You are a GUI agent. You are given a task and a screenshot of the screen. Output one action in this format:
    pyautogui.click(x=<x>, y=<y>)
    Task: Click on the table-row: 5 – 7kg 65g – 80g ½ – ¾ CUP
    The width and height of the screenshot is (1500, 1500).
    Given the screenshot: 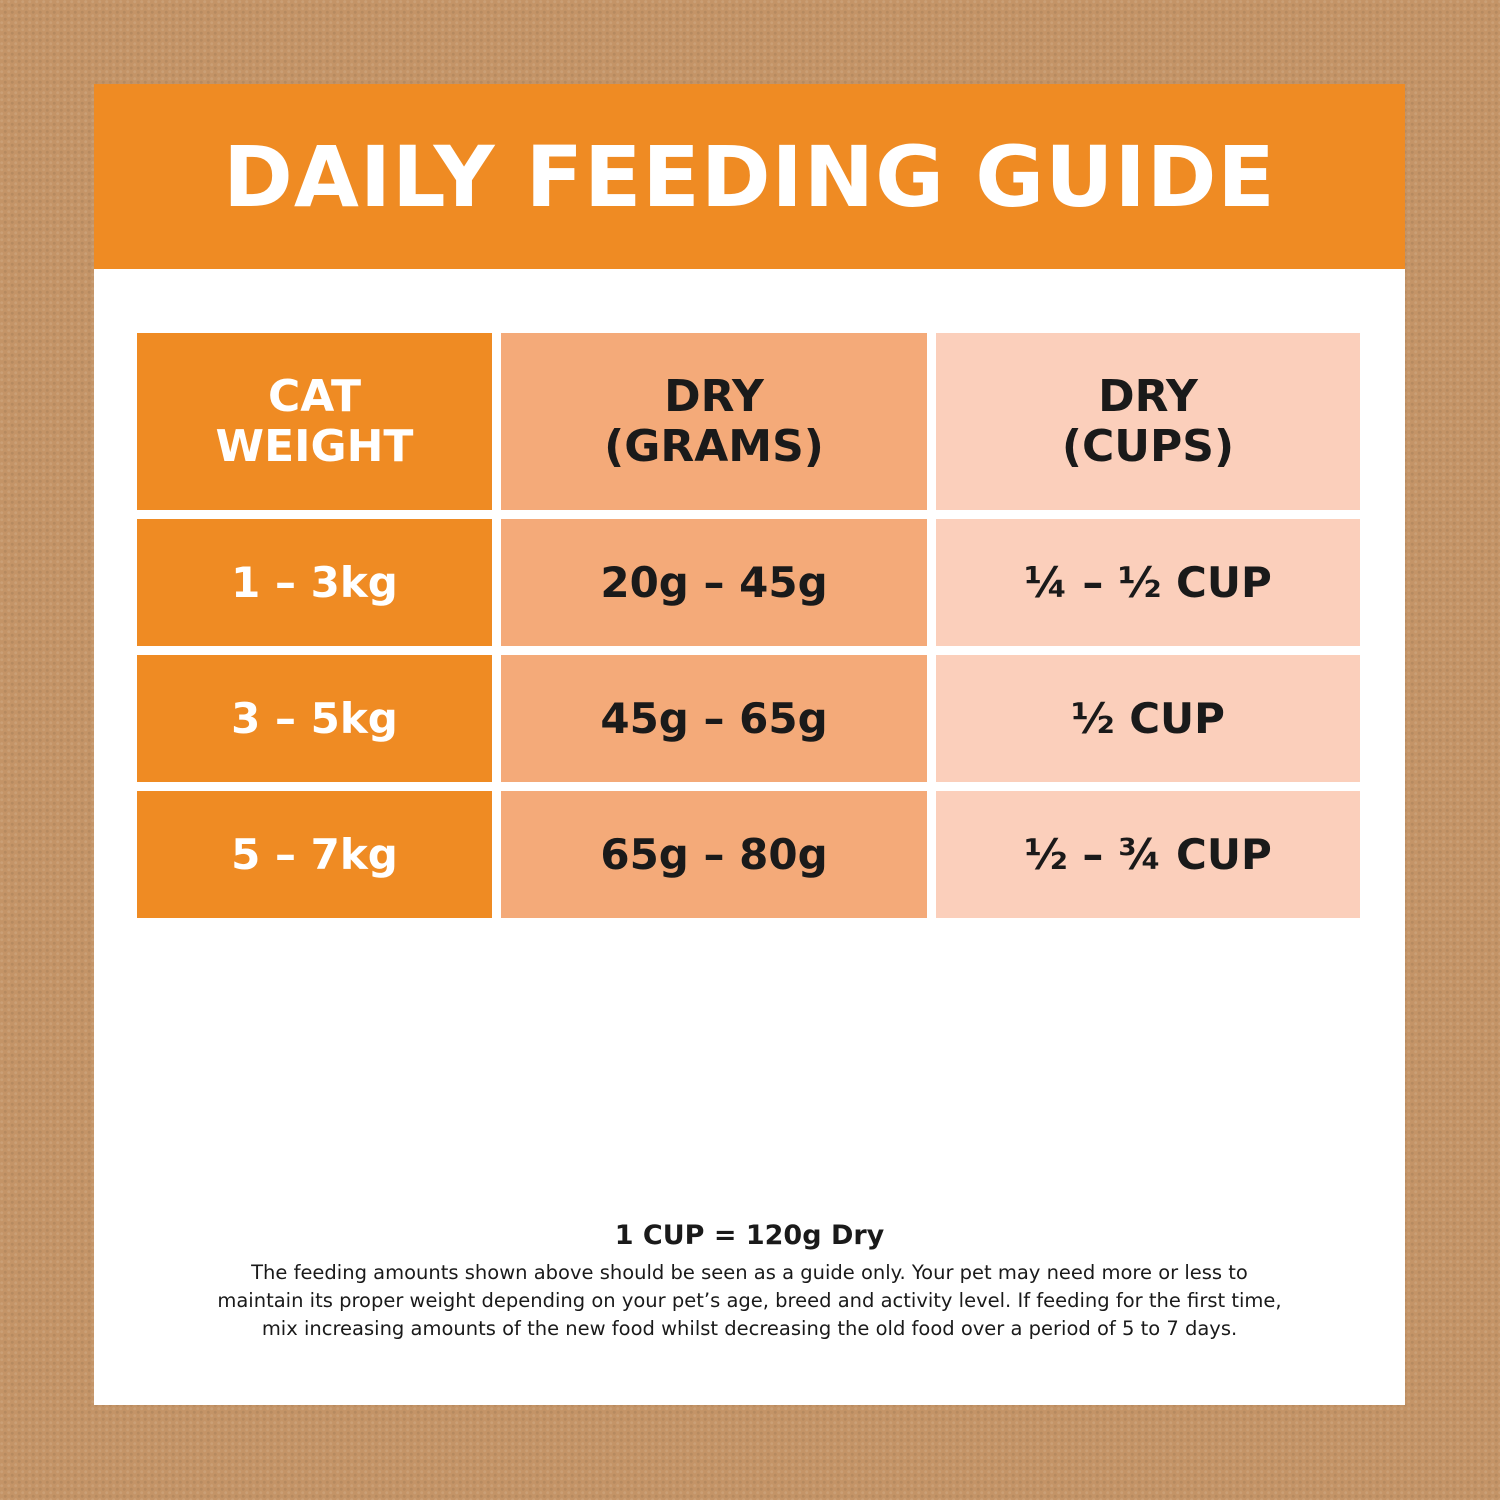 What is the action you would take?
    pyautogui.click(x=748, y=854)
    